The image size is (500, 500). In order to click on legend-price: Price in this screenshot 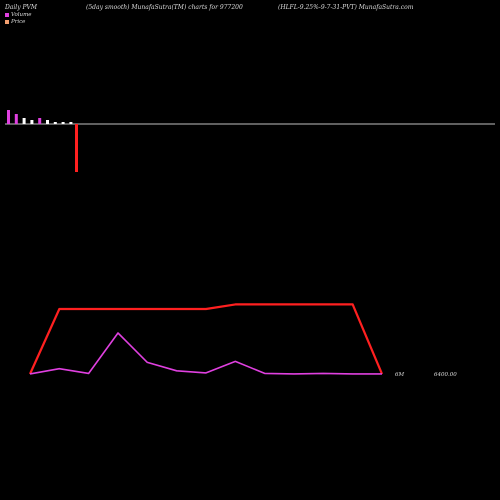, I will do `click(15, 22)`.